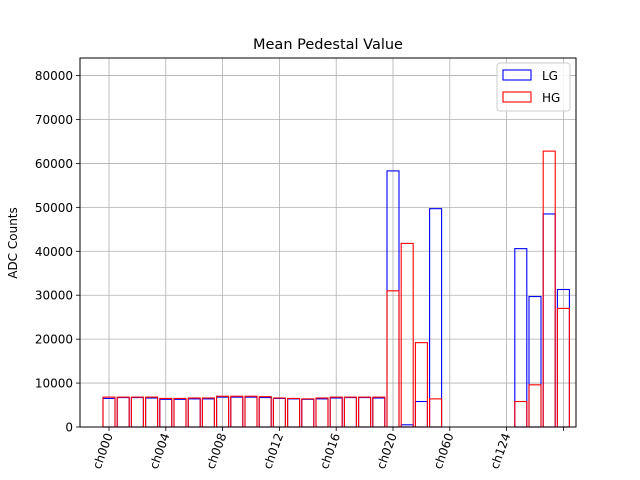  What do you see at coordinates (328, 45) in the screenshot?
I see `chart-title: Mean Pedestal Value` at bounding box center [328, 45].